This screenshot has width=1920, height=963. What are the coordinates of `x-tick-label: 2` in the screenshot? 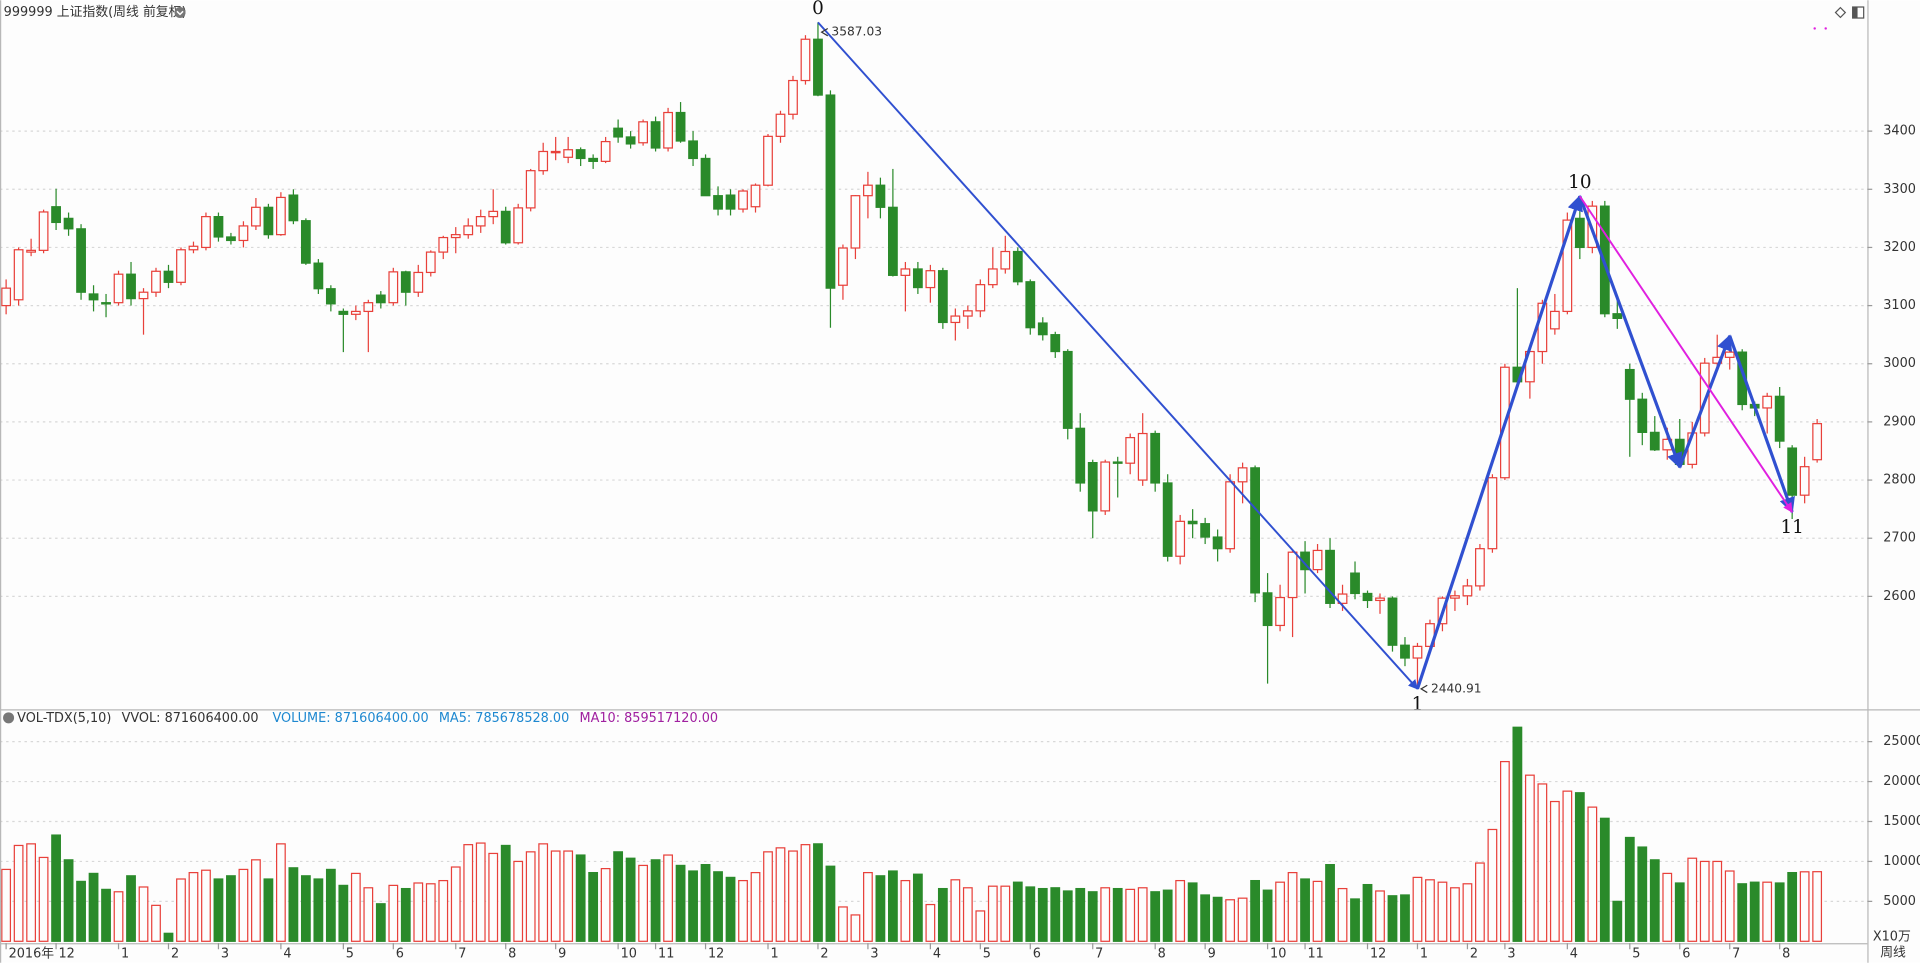 It's located at (175, 954).